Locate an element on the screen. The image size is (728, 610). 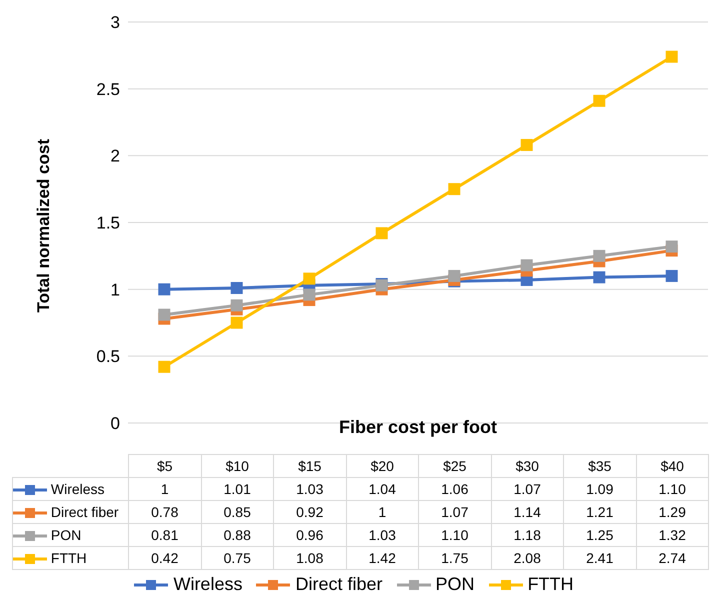
data-label: 1.06 is located at coordinates (454, 489).